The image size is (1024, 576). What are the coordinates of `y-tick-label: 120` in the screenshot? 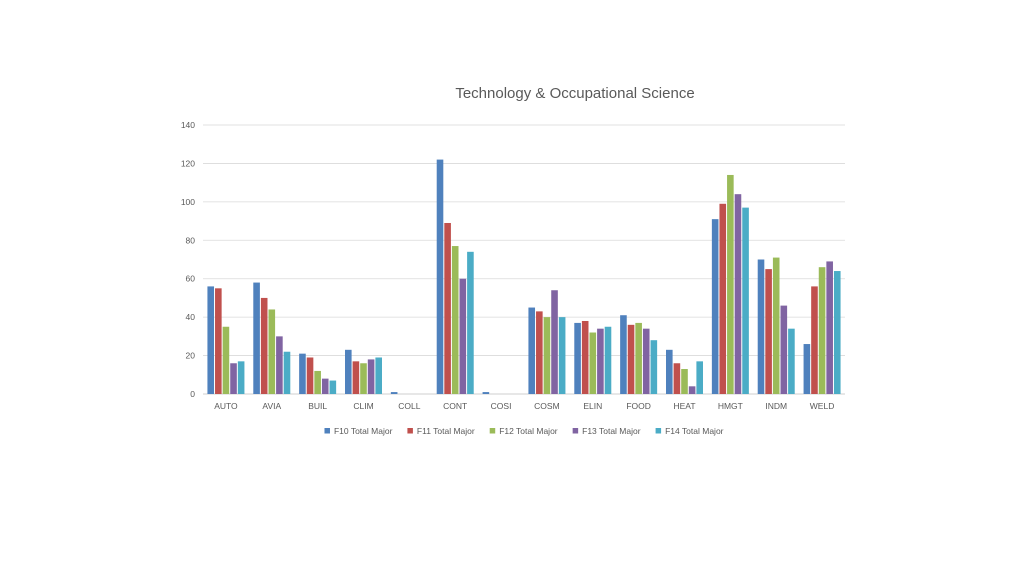 It's located at (188, 163).